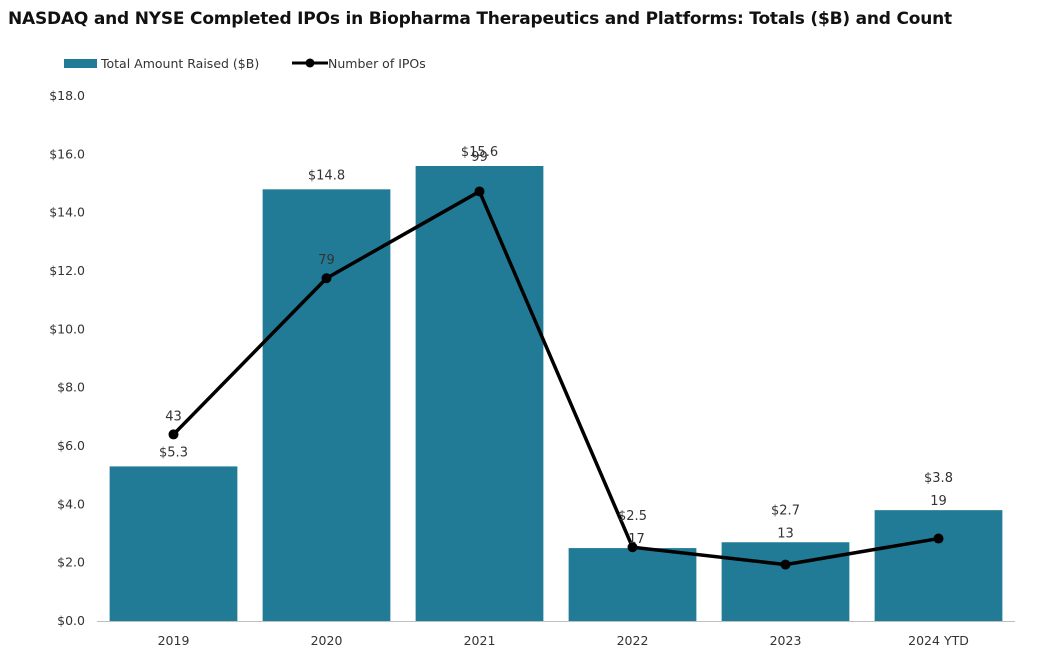  What do you see at coordinates (479, 157) in the screenshot?
I see `line-value-label: 99` at bounding box center [479, 157].